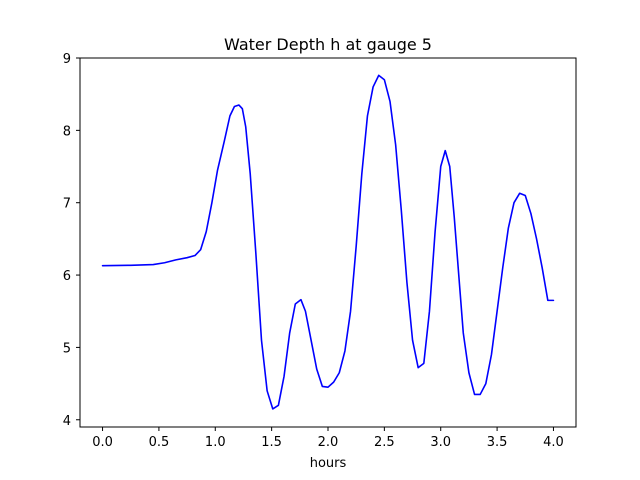  I want to click on x-tick-label: 0.5, so click(159, 442).